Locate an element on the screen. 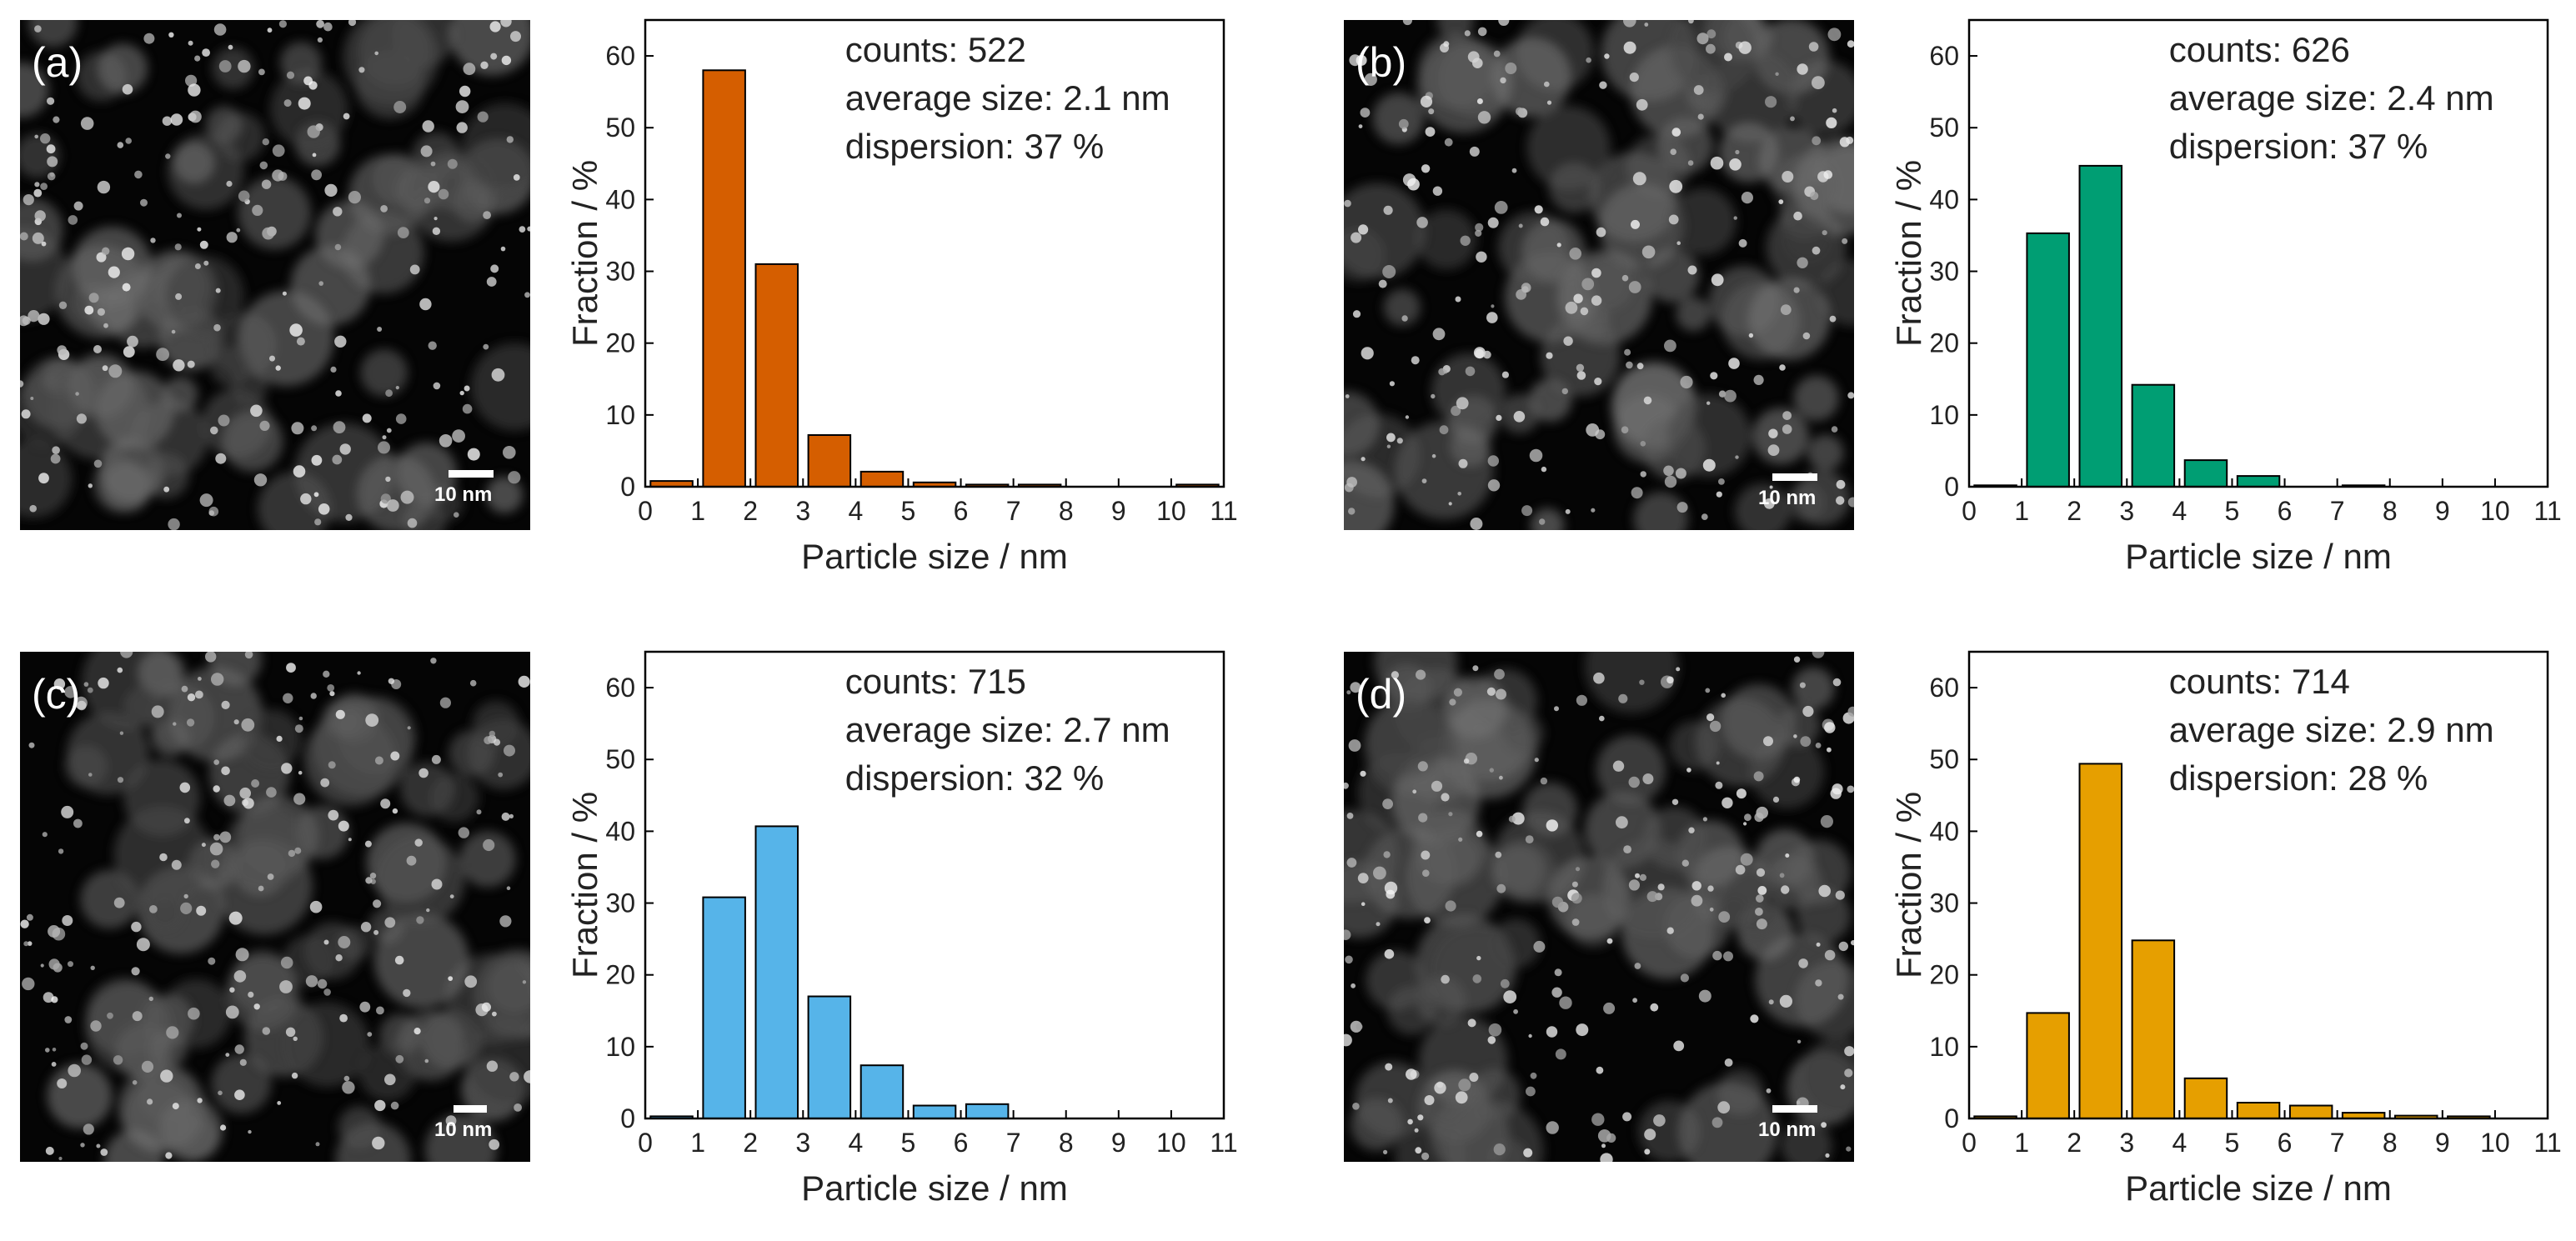  y-tick-label: 10 is located at coordinates (620, 415).